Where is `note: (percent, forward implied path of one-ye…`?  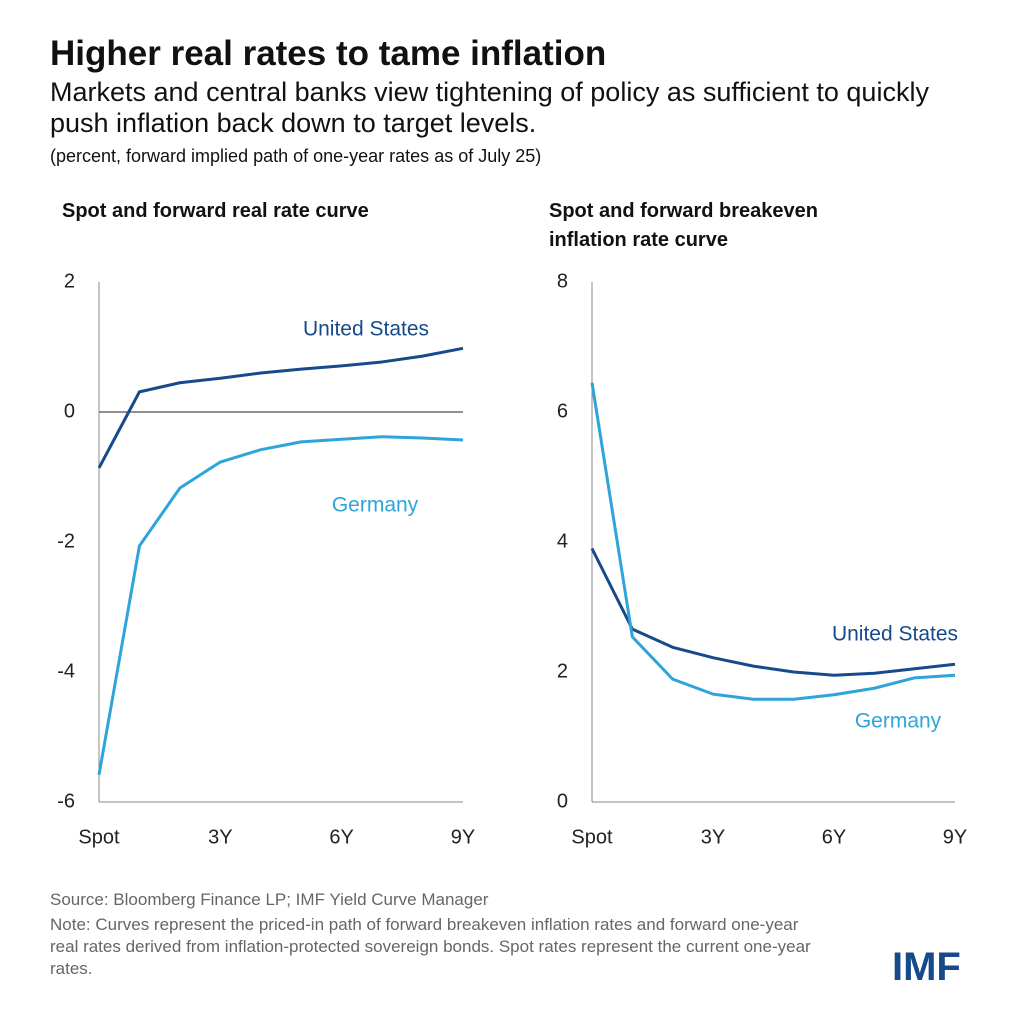
note: (percent, forward implied path of one-ye… is located at coordinates (296, 156).